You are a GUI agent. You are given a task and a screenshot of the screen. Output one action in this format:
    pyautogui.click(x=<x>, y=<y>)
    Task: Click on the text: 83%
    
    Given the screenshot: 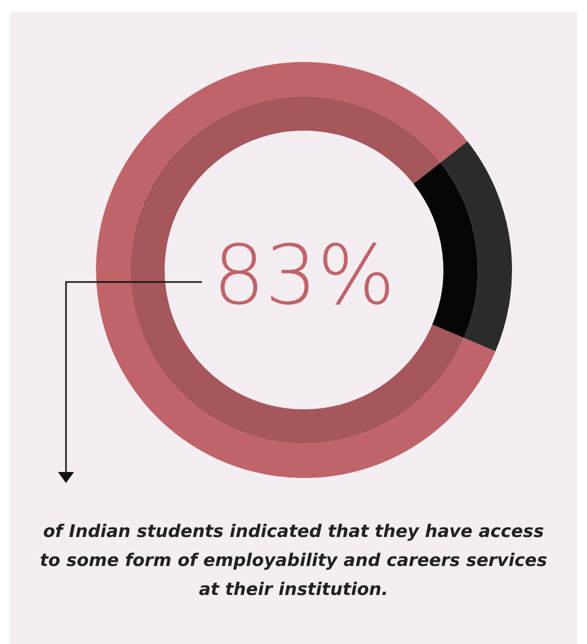 What is the action you would take?
    pyautogui.click(x=304, y=276)
    